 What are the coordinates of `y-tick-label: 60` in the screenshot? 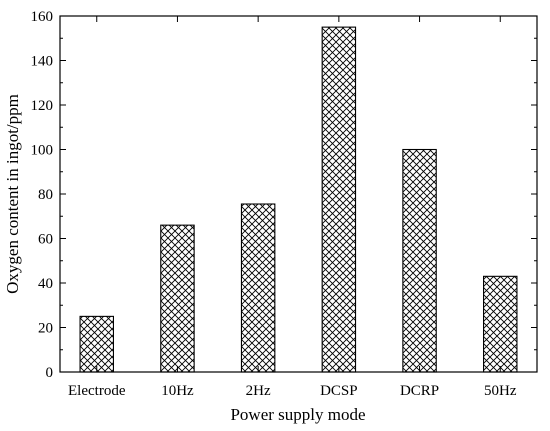 It's located at (45, 240).